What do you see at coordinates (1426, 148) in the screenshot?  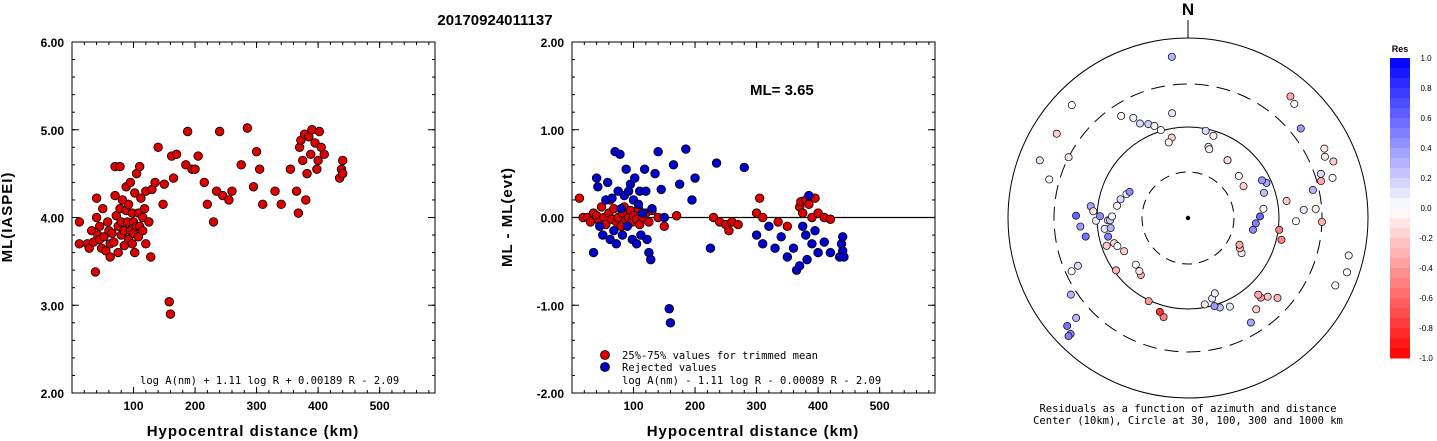 I see `colorbar-tick-label: 0.4` at bounding box center [1426, 148].